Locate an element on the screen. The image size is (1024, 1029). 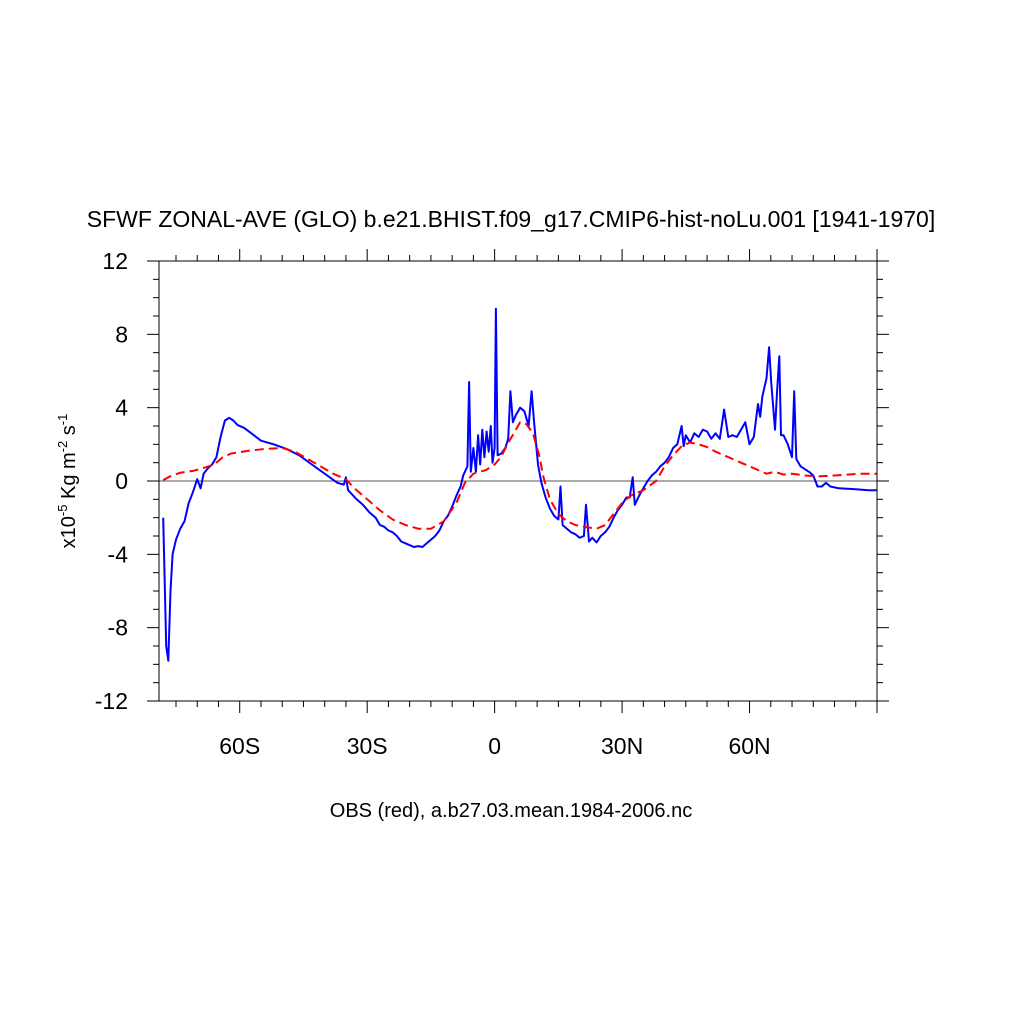
y-tick-labels: 12 8 4 0 -4 -8 -12 is located at coordinates (111, 481).